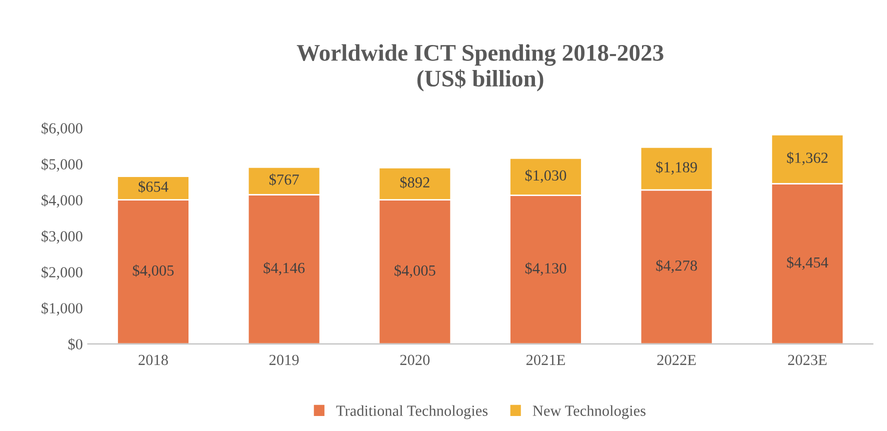 This screenshot has width=887, height=431. I want to click on data-label: $654, so click(153, 186).